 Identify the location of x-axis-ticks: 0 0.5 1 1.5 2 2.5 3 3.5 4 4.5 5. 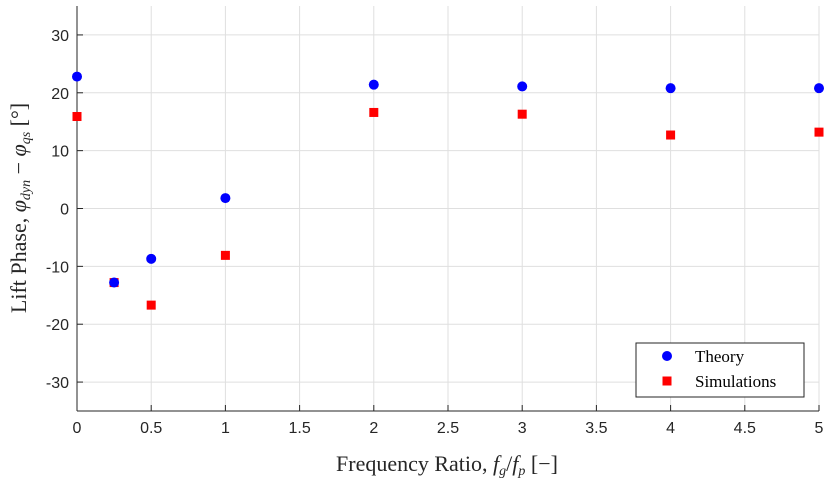
(448, 421).